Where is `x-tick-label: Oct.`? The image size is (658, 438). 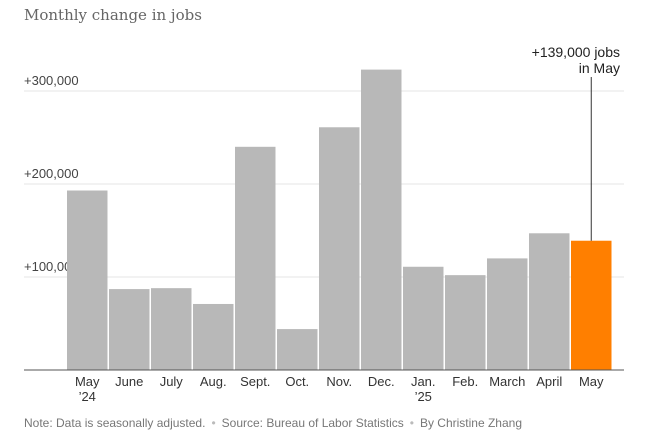
x-tick-label: Oct. is located at coordinates (297, 381).